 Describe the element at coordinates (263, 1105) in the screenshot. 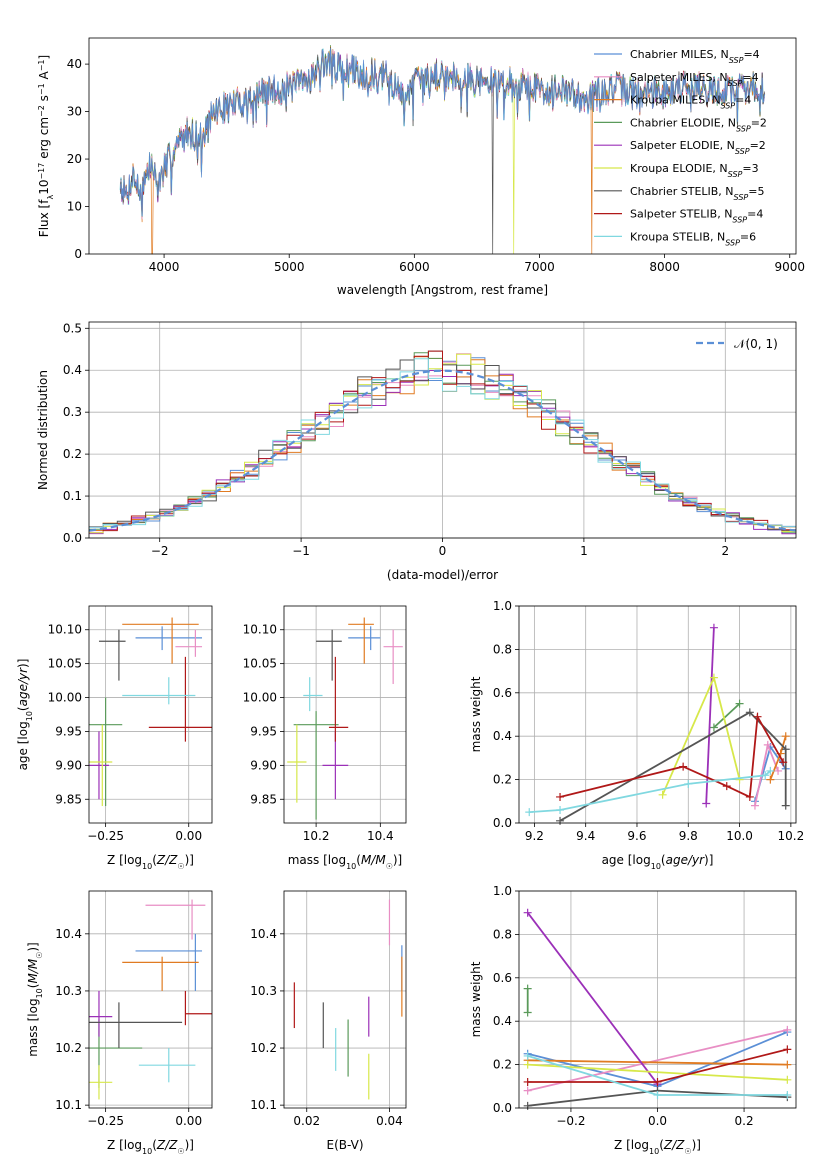

I see `y-tick-label: 10.1` at that location.